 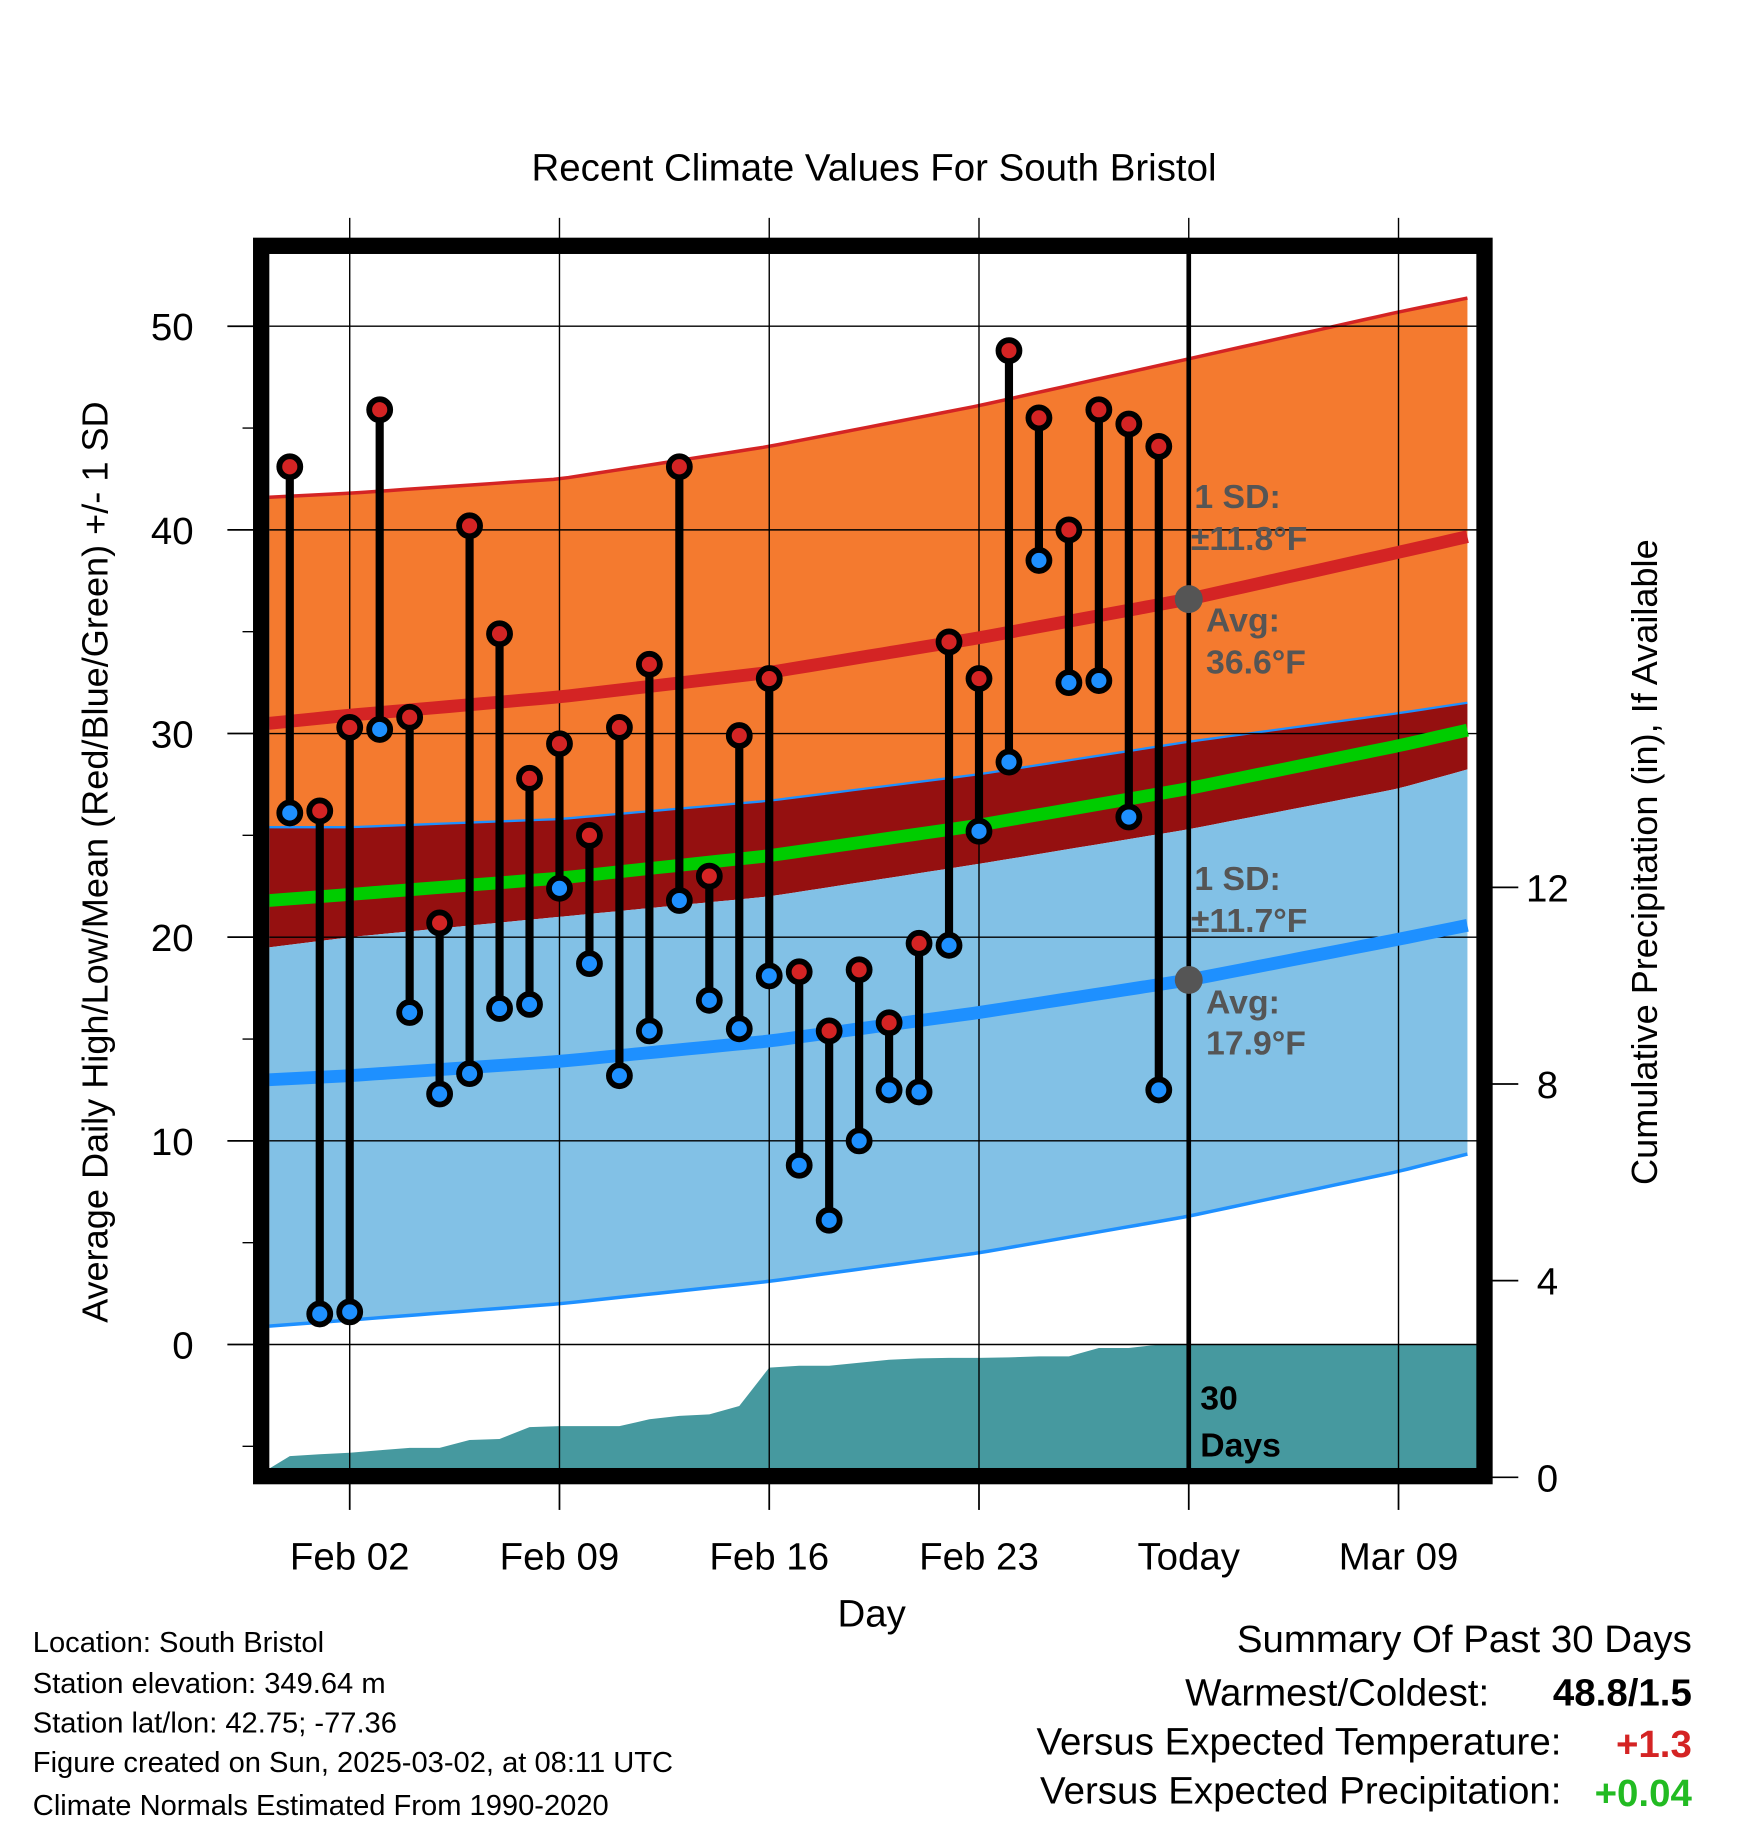 What do you see at coordinates (871, 1613) in the screenshot?
I see `x-axis-label: Day` at bounding box center [871, 1613].